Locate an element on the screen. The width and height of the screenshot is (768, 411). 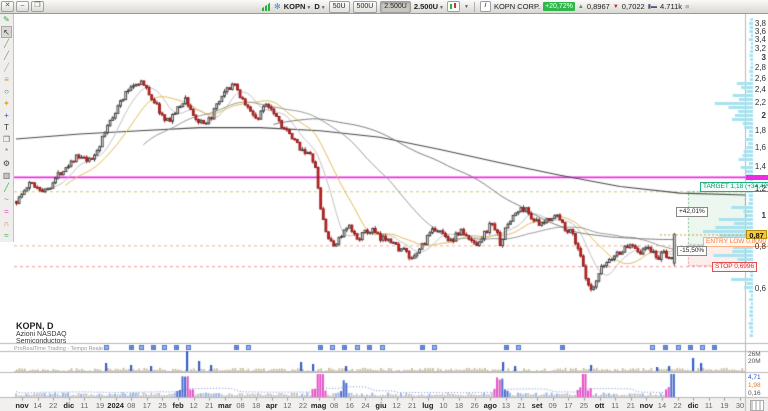
price-tick-label: 1,2 is located at coordinates (760, 189).